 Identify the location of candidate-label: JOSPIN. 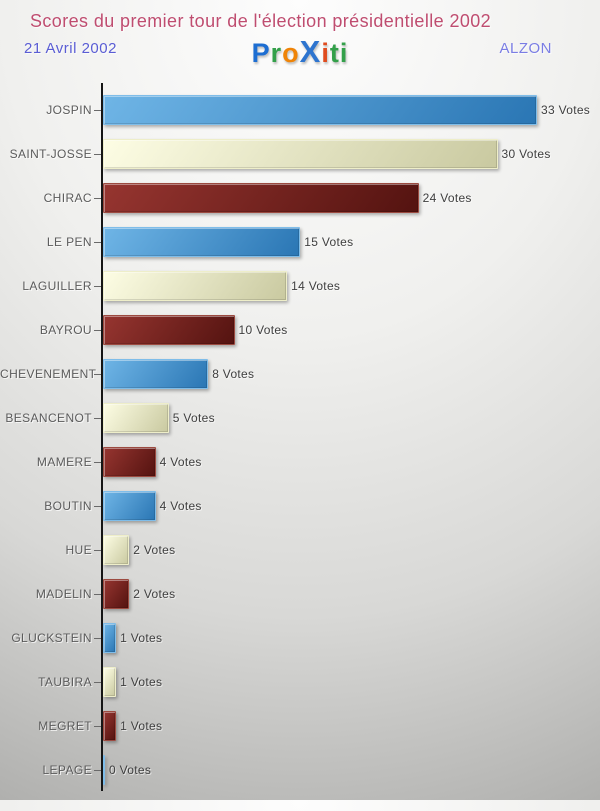
(69, 110).